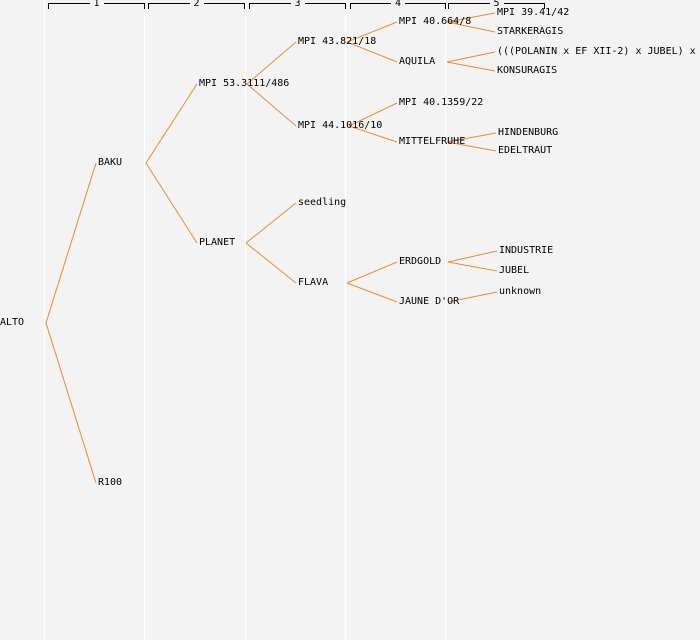 The image size is (700, 640). What do you see at coordinates (271, 223) in the screenshot?
I see `pedigree-edge-planet-seedling` at bounding box center [271, 223].